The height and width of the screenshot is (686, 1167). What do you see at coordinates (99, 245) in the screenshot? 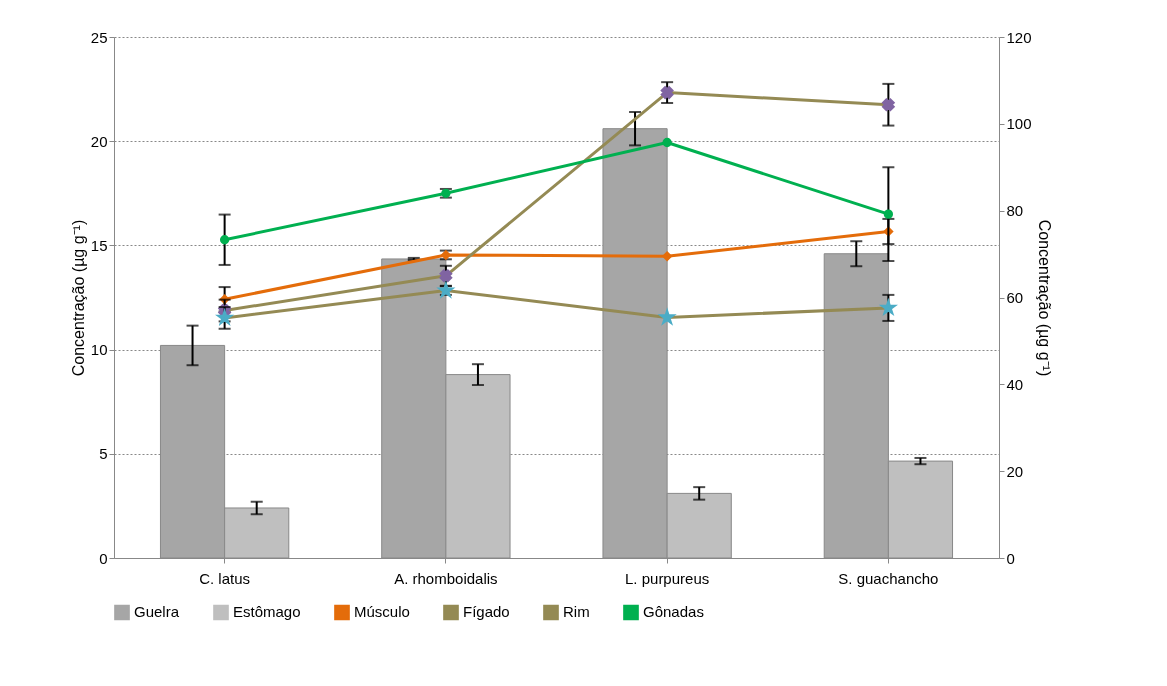
I see `y-tick-label: 15` at bounding box center [99, 245].